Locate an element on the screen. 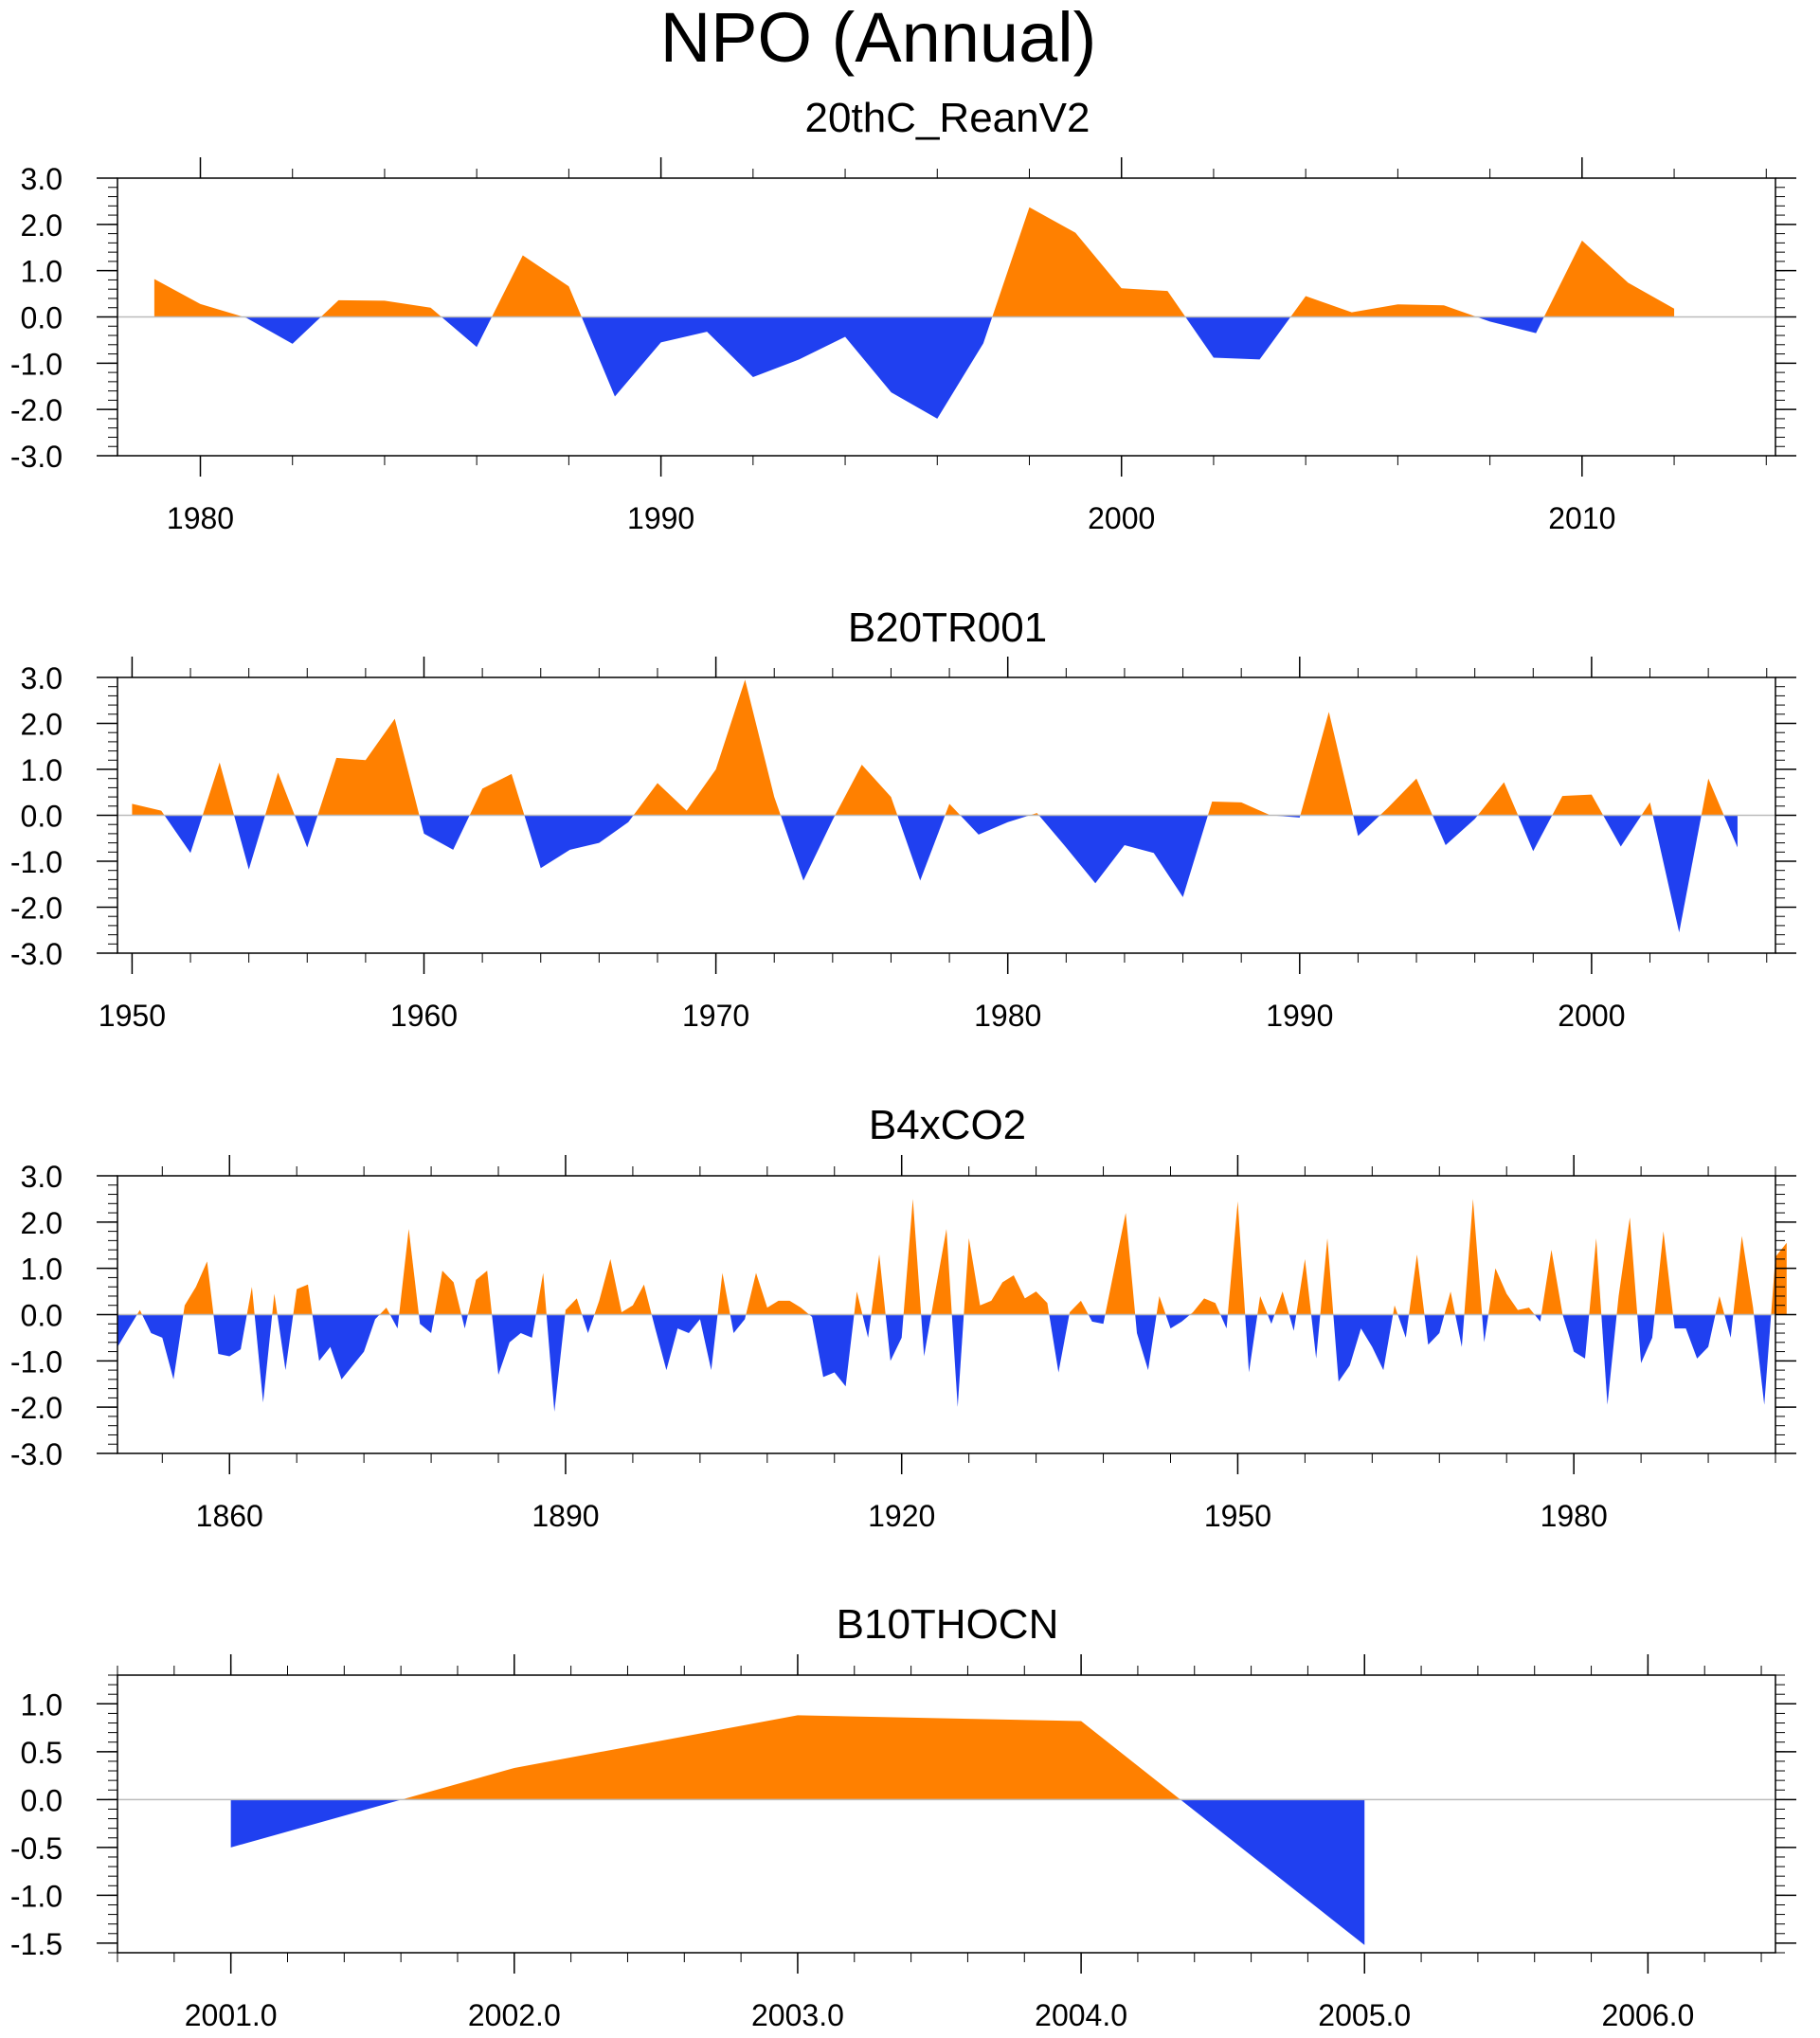 Image resolution: width=1820 pixels, height=2038 pixels. y-tick-label: -2.0 is located at coordinates (36, 1408).